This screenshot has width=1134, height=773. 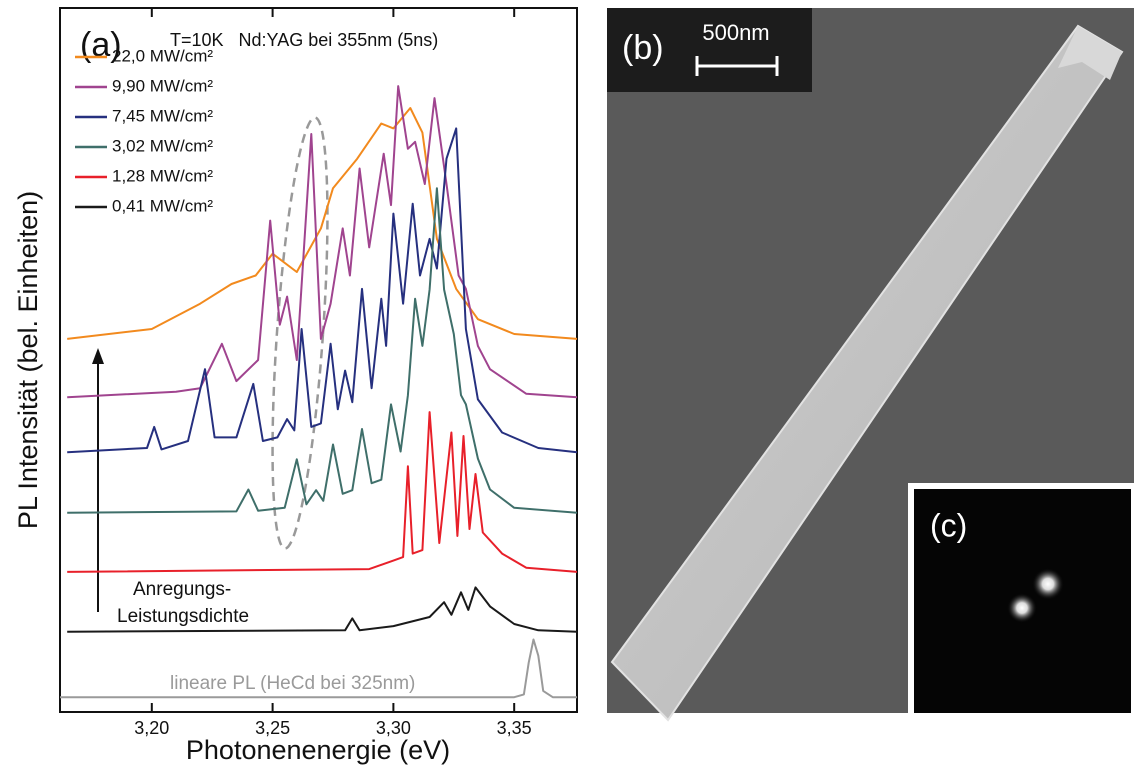 What do you see at coordinates (151, 728) in the screenshot?
I see `x-tick-label: 3,20` at bounding box center [151, 728].